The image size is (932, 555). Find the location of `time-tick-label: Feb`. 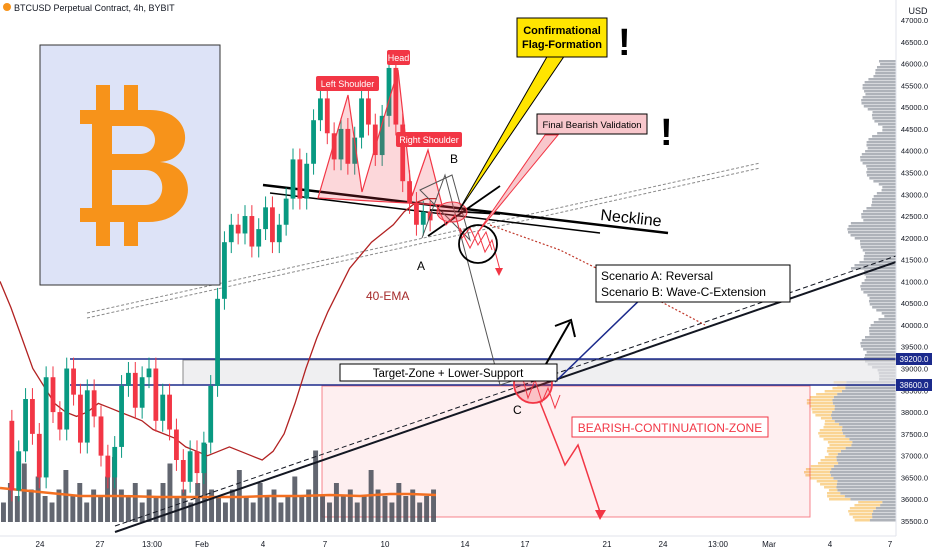

time-tick-label: Feb is located at coordinates (202, 544).